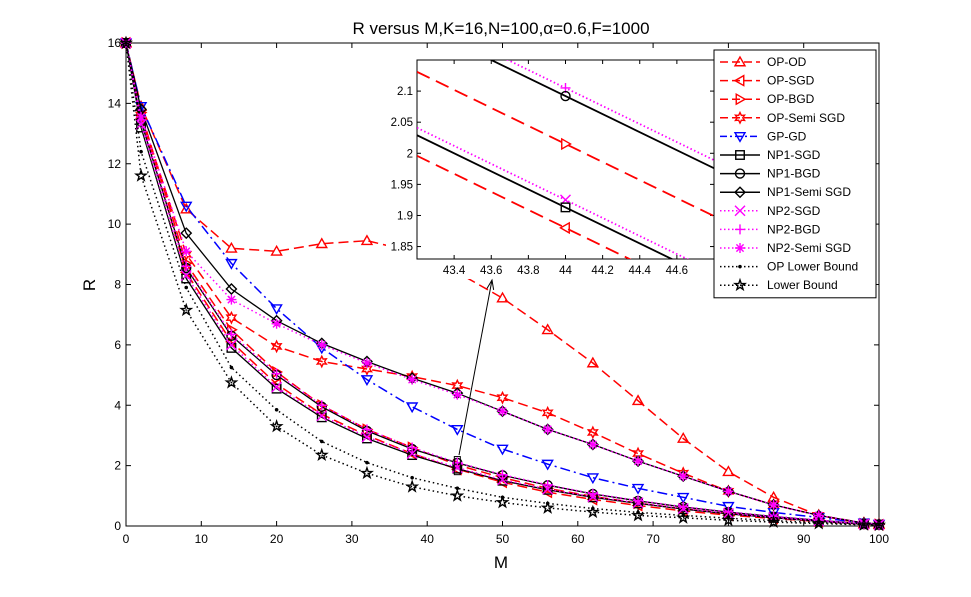  Describe the element at coordinates (202, 539) in the screenshot. I see `x-tick-label: 10` at that location.